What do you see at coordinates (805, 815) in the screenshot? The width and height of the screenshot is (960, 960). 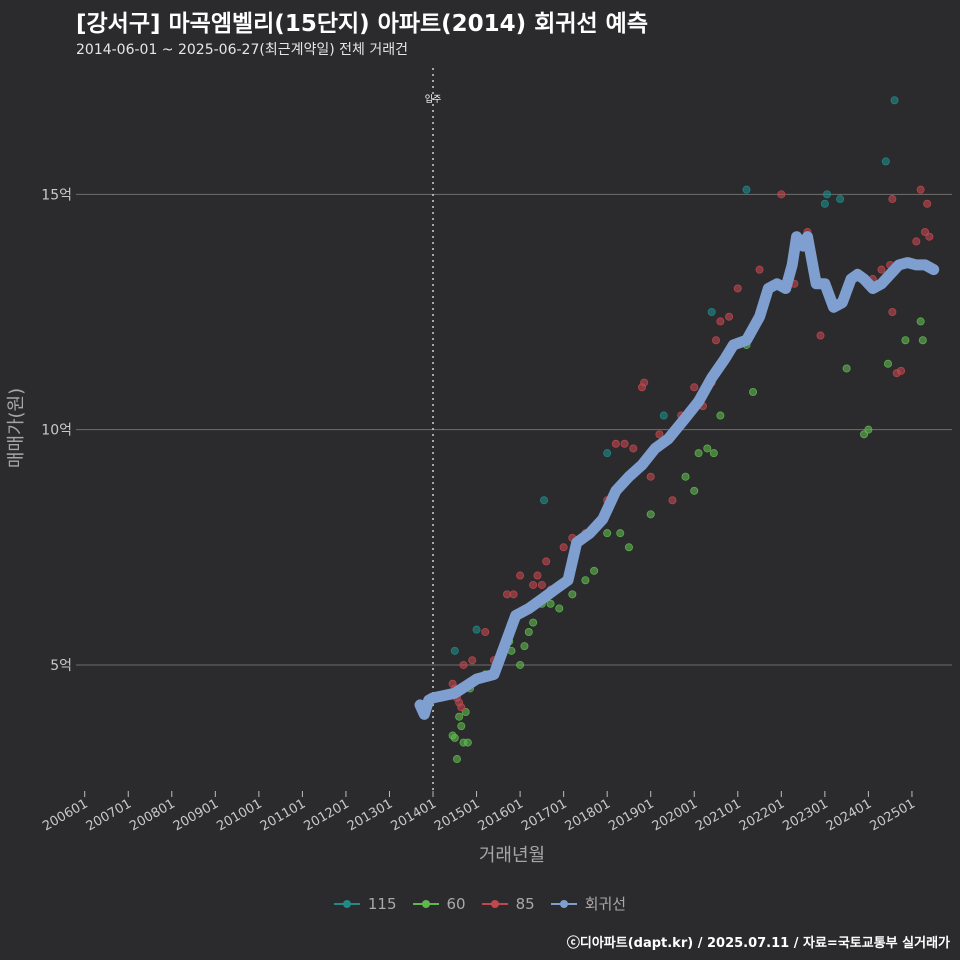 I see `x-tick-label: 202301` at bounding box center [805, 815].